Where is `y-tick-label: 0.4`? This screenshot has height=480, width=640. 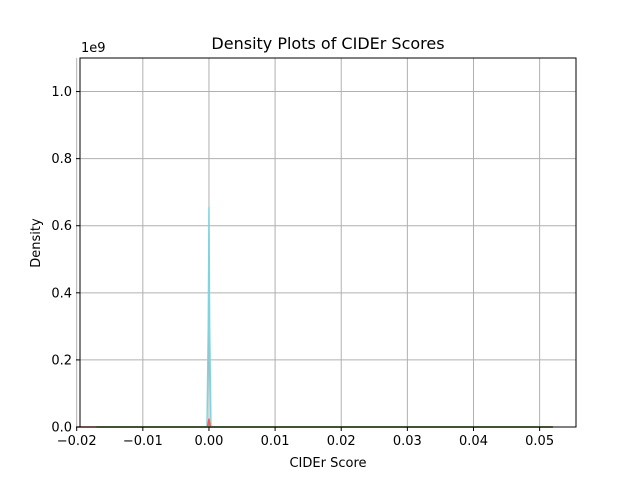
y-tick-label: 0.4 is located at coordinates (61, 293).